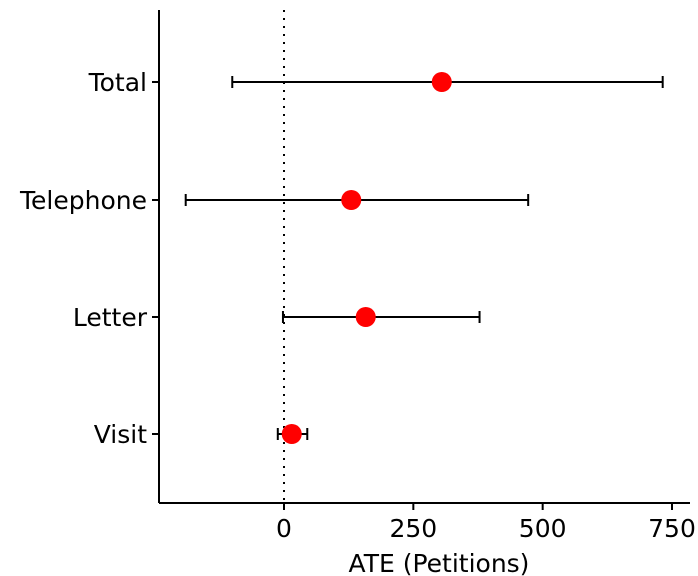  Describe the element at coordinates (543, 528) in the screenshot. I see `x-tick-label: 500` at that location.